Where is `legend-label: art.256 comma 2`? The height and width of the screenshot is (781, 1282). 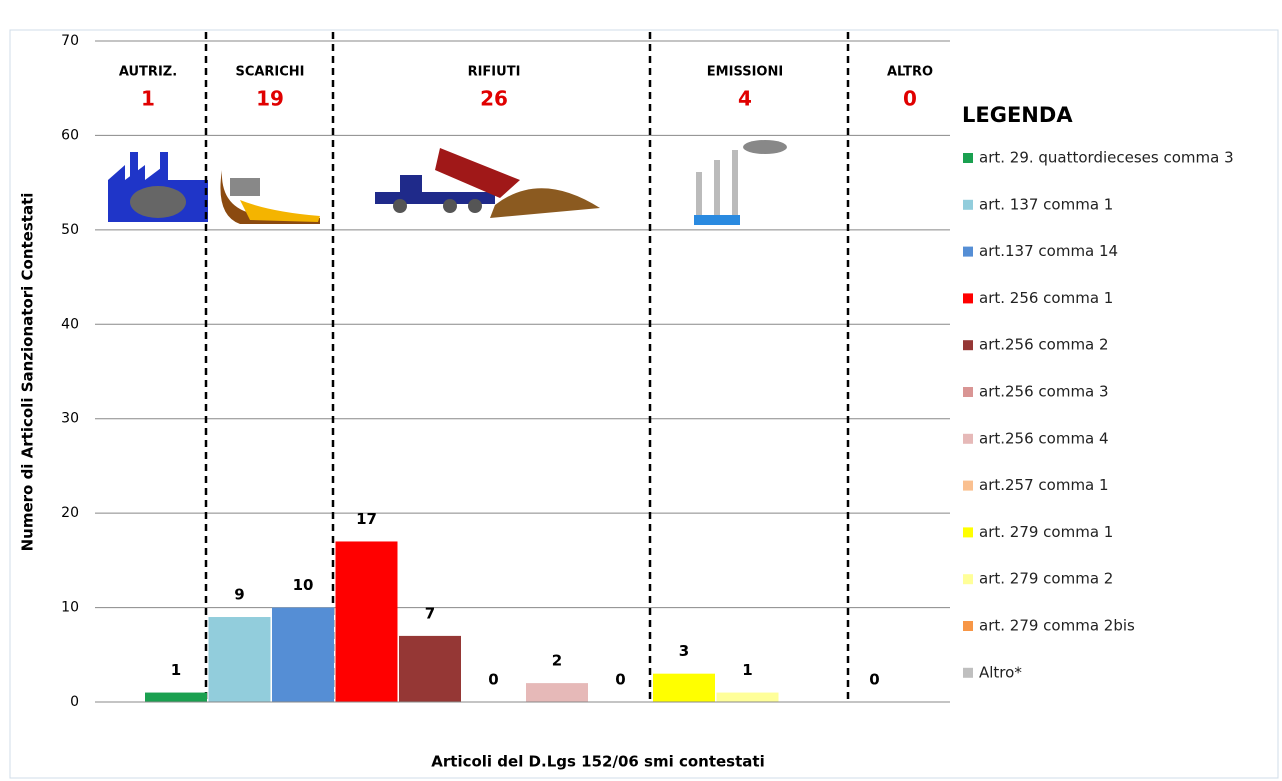 legend-label: art.256 comma 2 is located at coordinates (1044, 345).